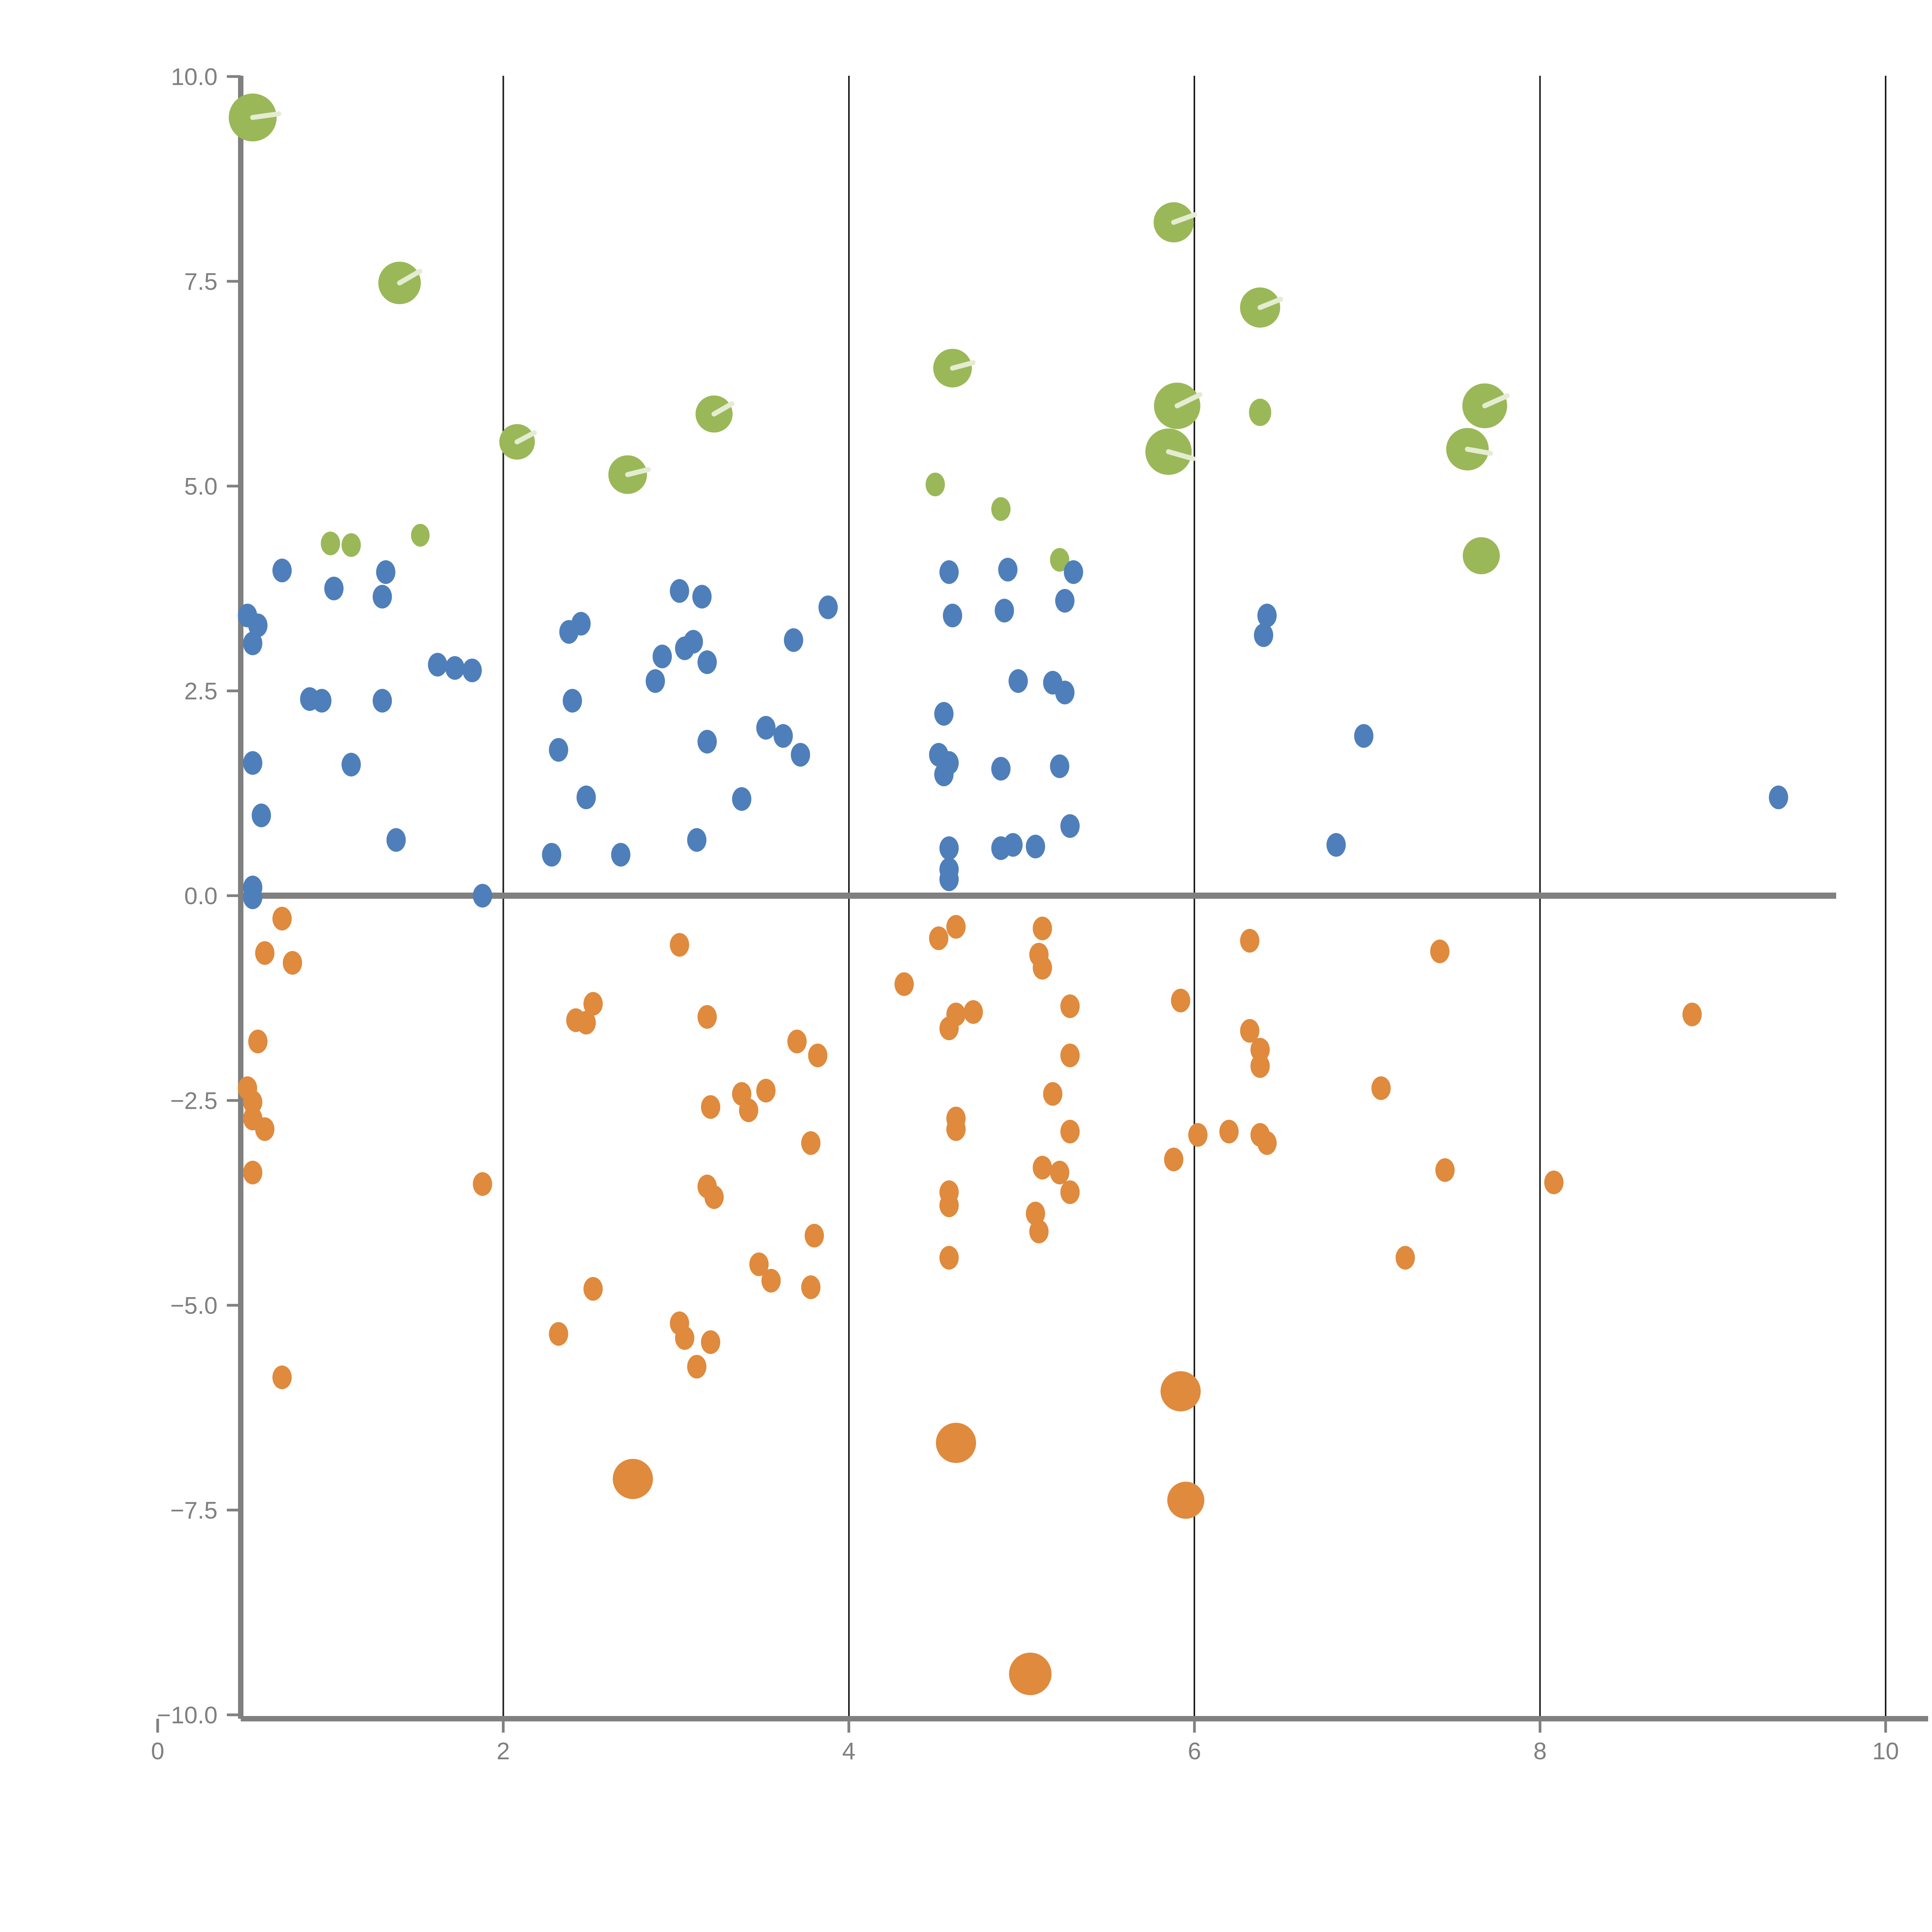 The height and width of the screenshot is (1932, 1932). Describe the element at coordinates (1013, 734) in the screenshot. I see `series-blue-markers` at that location.